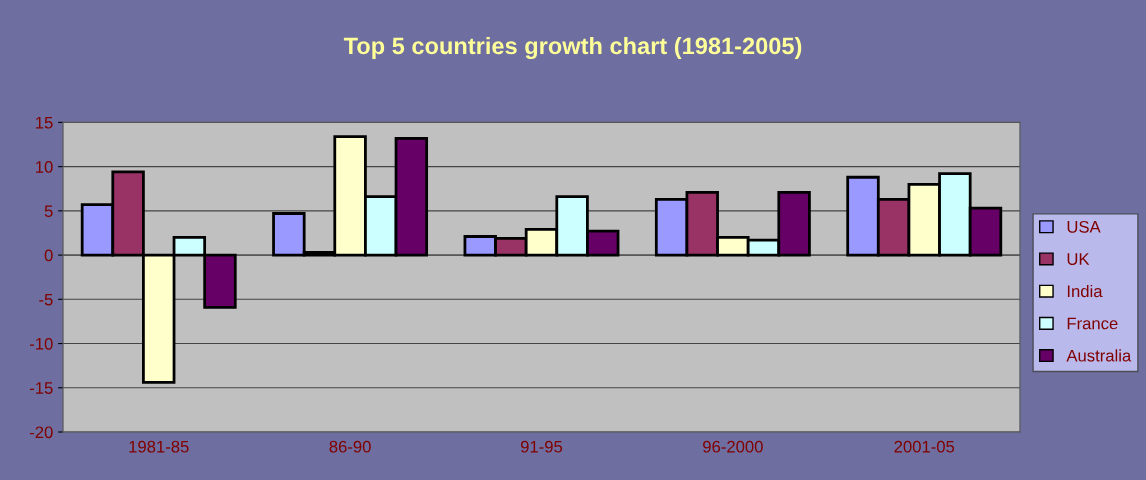 This screenshot has width=1146, height=480. What do you see at coordinates (44, 122) in the screenshot?
I see `y-tick-label: 15` at bounding box center [44, 122].